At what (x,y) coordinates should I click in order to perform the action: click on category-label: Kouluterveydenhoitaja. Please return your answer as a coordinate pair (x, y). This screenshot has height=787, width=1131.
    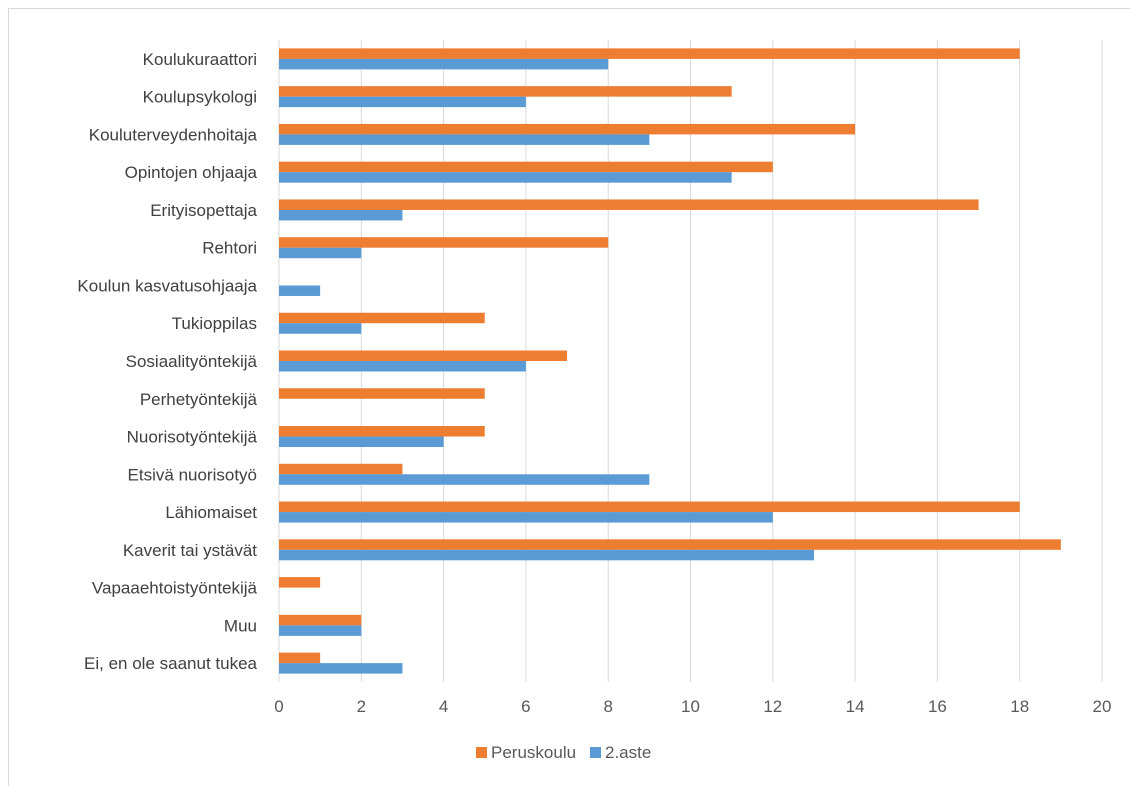
    Looking at the image, I should click on (173, 134).